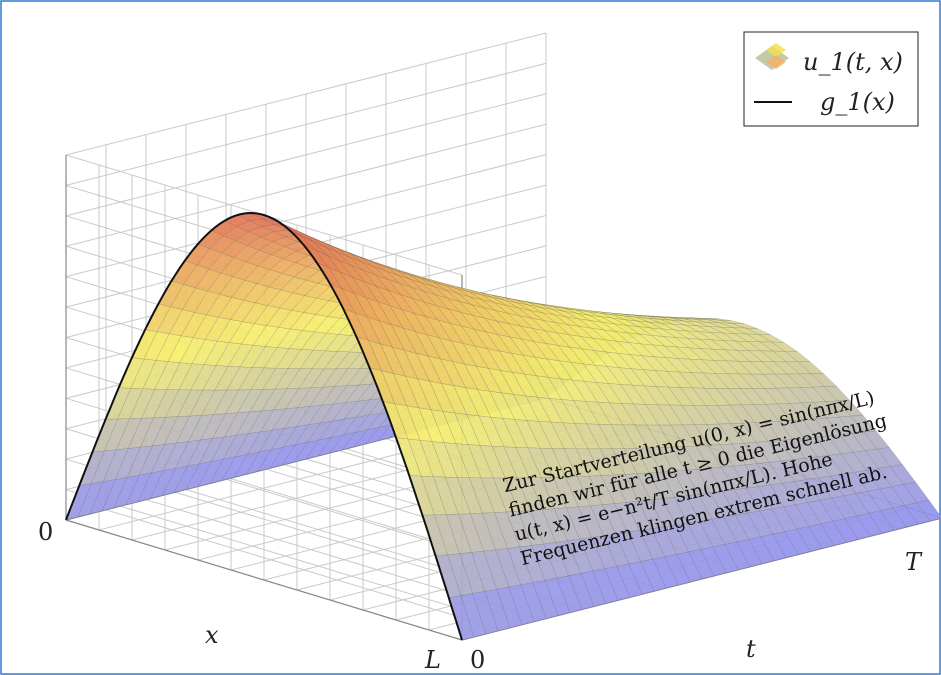 The width and height of the screenshot is (941, 675). I want to click on x-axis-label: x, so click(212, 635).